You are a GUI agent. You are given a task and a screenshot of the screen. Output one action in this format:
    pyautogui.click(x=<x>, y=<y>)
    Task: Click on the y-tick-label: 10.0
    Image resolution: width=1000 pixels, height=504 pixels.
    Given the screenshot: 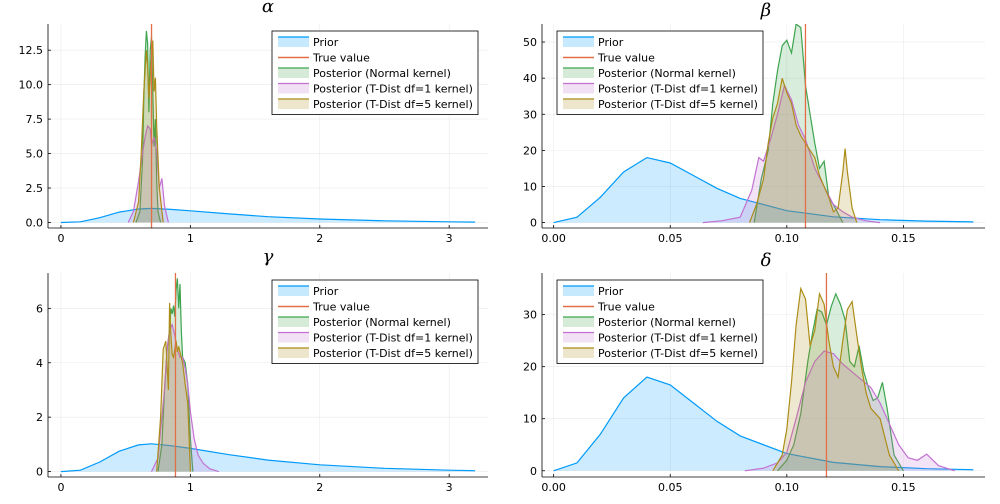 What is the action you would take?
    pyautogui.click(x=31, y=85)
    